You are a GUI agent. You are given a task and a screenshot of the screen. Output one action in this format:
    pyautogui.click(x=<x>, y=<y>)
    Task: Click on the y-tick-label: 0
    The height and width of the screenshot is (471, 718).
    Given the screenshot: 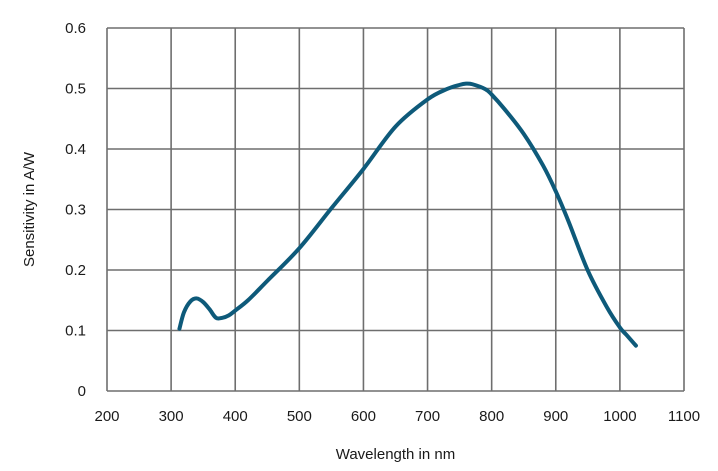 What is the action you would take?
    pyautogui.click(x=82, y=391)
    